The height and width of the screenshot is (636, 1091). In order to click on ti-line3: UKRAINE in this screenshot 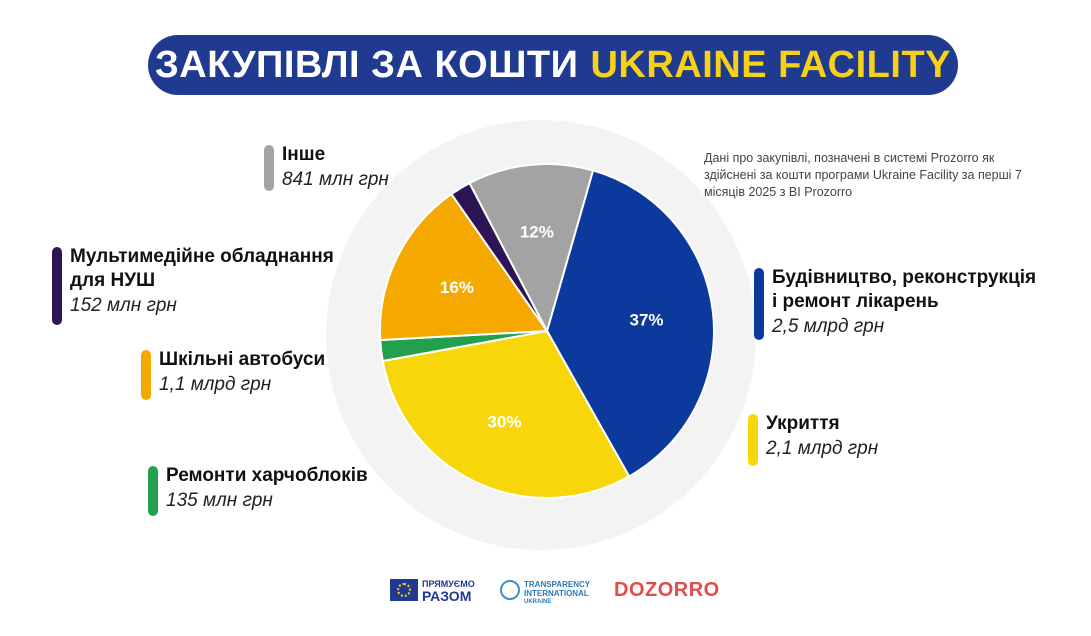, I will do `click(538, 602)`.